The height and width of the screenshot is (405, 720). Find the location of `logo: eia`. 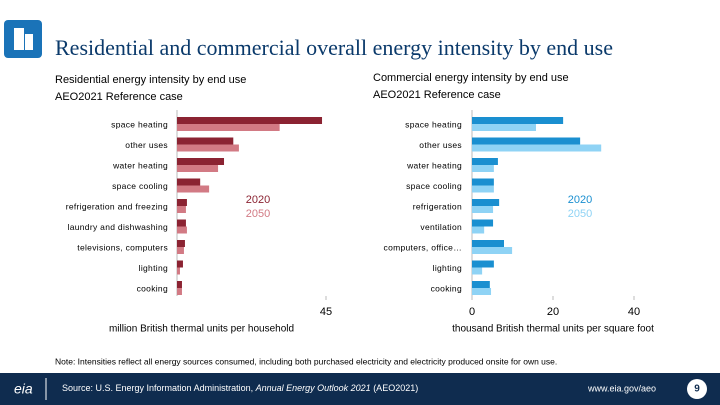

logo: eia is located at coordinates (23, 389).